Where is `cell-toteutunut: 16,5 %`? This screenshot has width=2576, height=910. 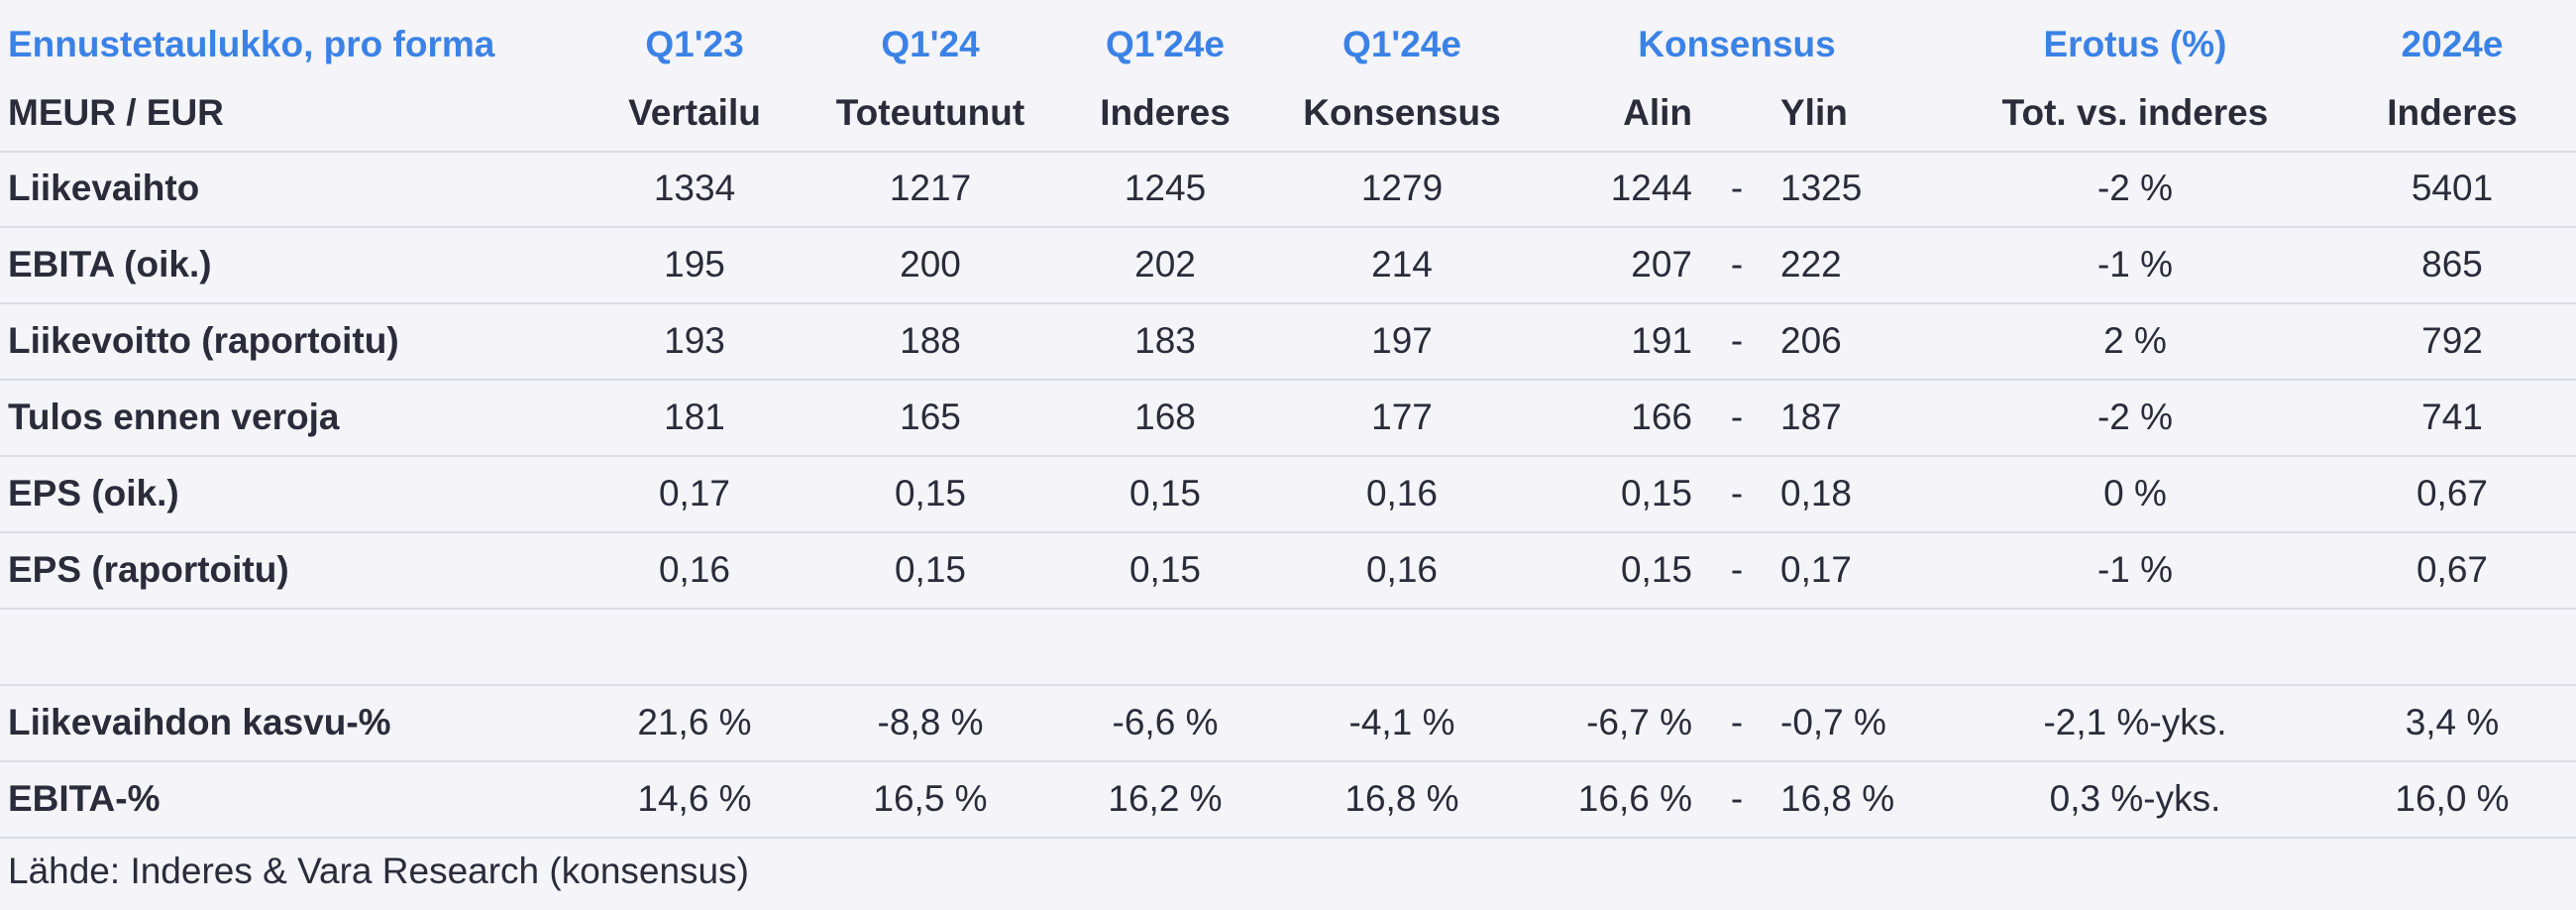
cell-toteutunut: 16,5 % is located at coordinates (930, 798).